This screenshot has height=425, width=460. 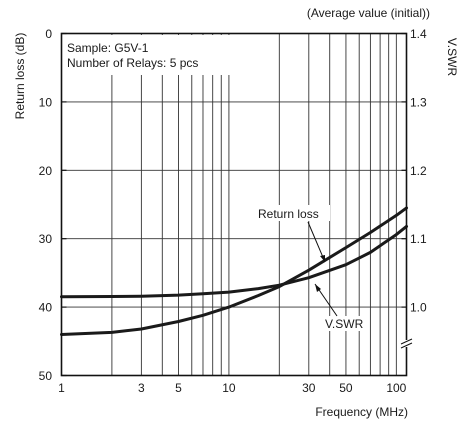 I want to click on y-left-tick-label: 30, so click(x=46, y=239).